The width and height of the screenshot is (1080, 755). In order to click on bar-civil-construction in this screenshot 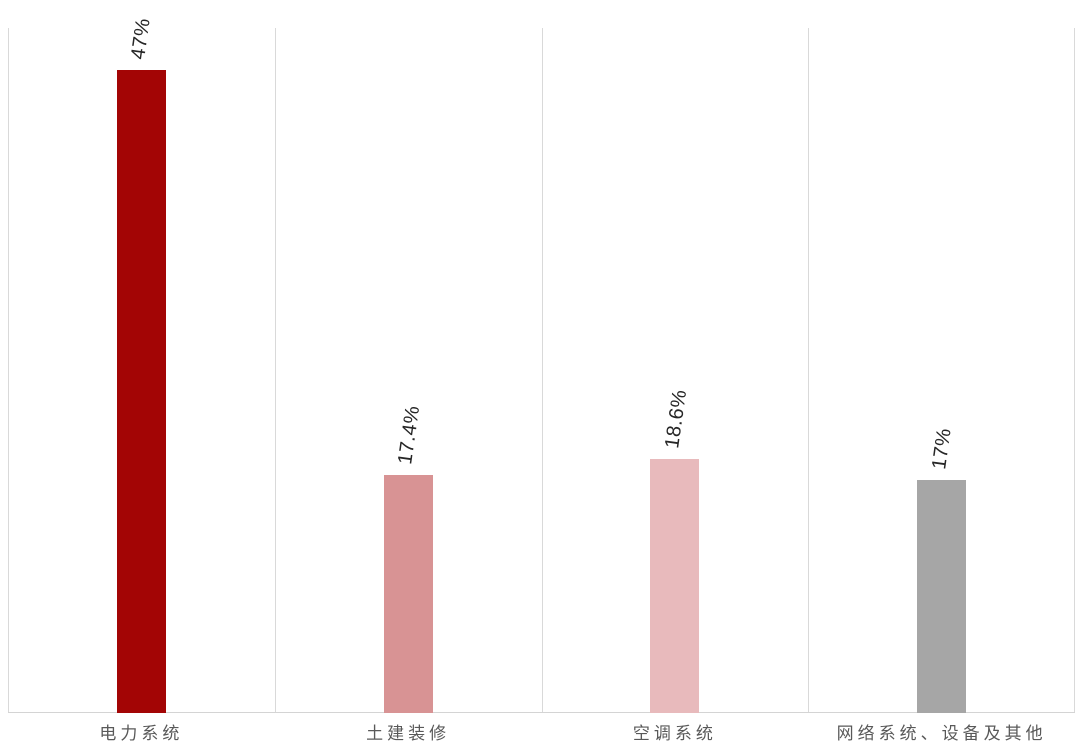, I will do `click(408, 593)`.